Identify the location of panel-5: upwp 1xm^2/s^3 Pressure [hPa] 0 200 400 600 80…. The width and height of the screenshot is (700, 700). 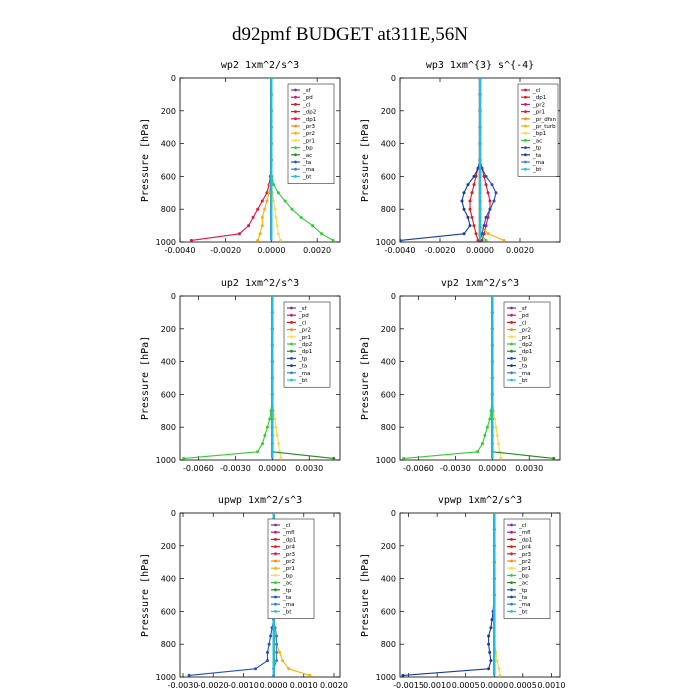
(244, 592).